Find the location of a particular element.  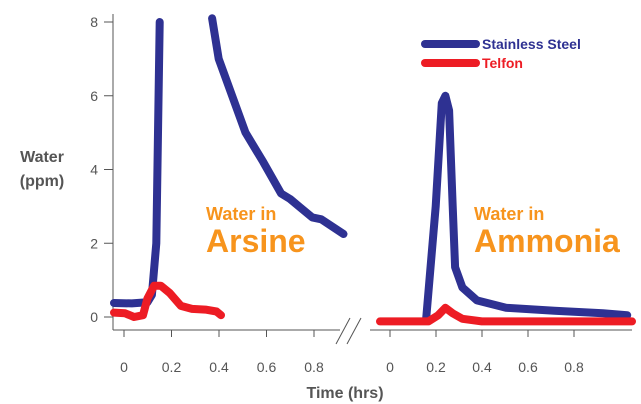

y-axis-title-line-1: Water is located at coordinates (42, 157).